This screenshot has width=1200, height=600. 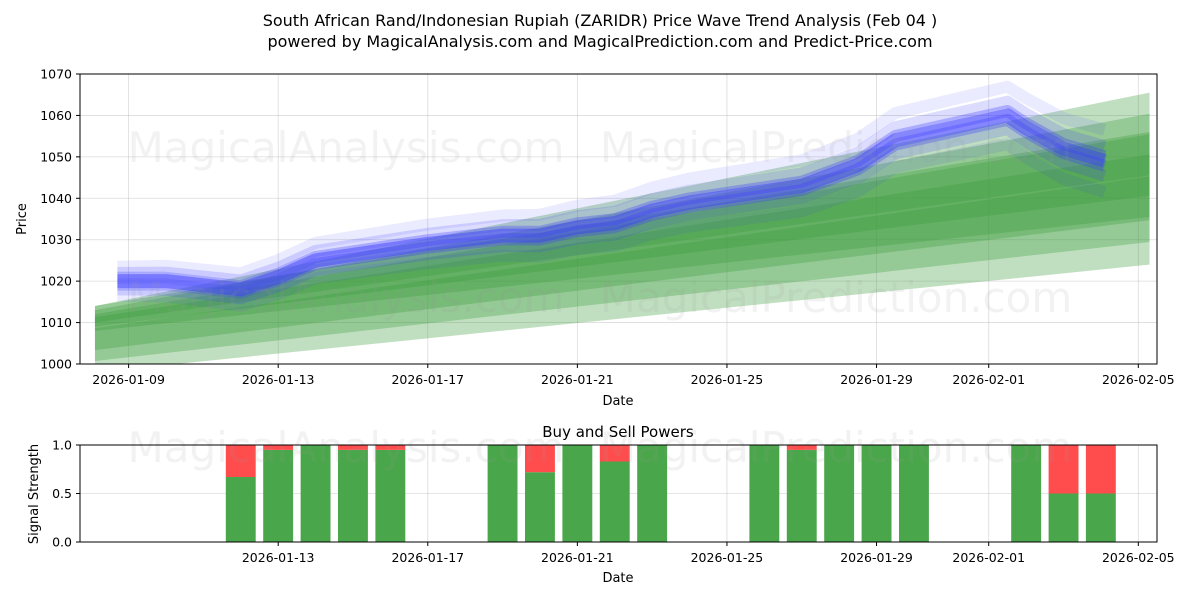 I want to click on price-y-tick-label: 1010, so click(x=56, y=322).